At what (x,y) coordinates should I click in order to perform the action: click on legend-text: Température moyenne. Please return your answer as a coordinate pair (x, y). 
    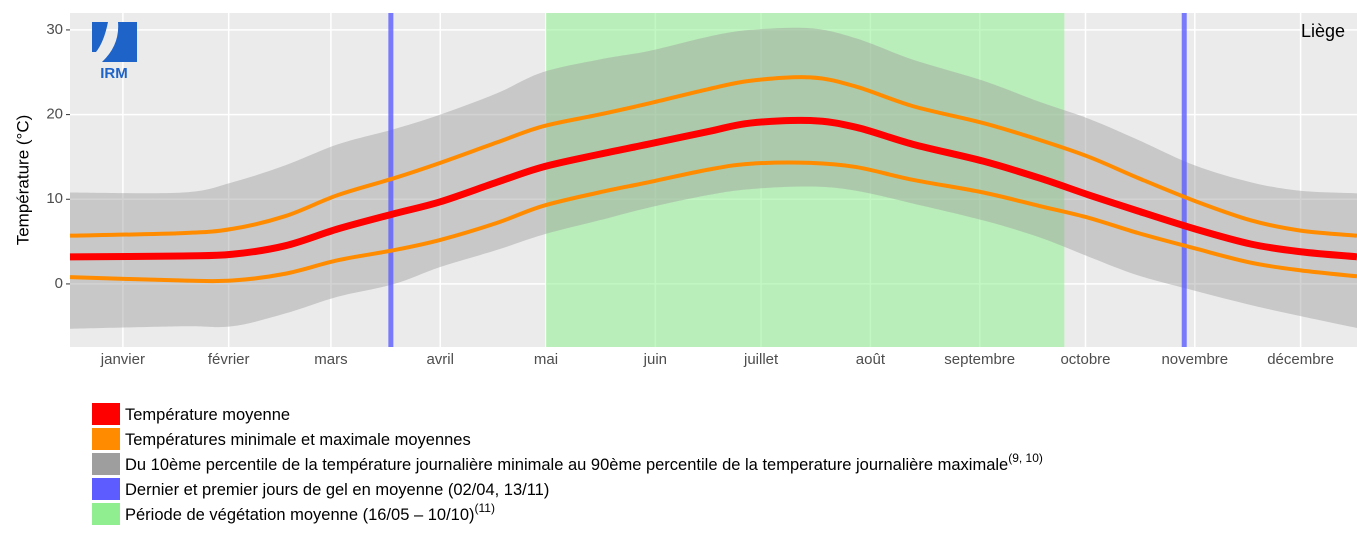
    Looking at the image, I should click on (207, 415).